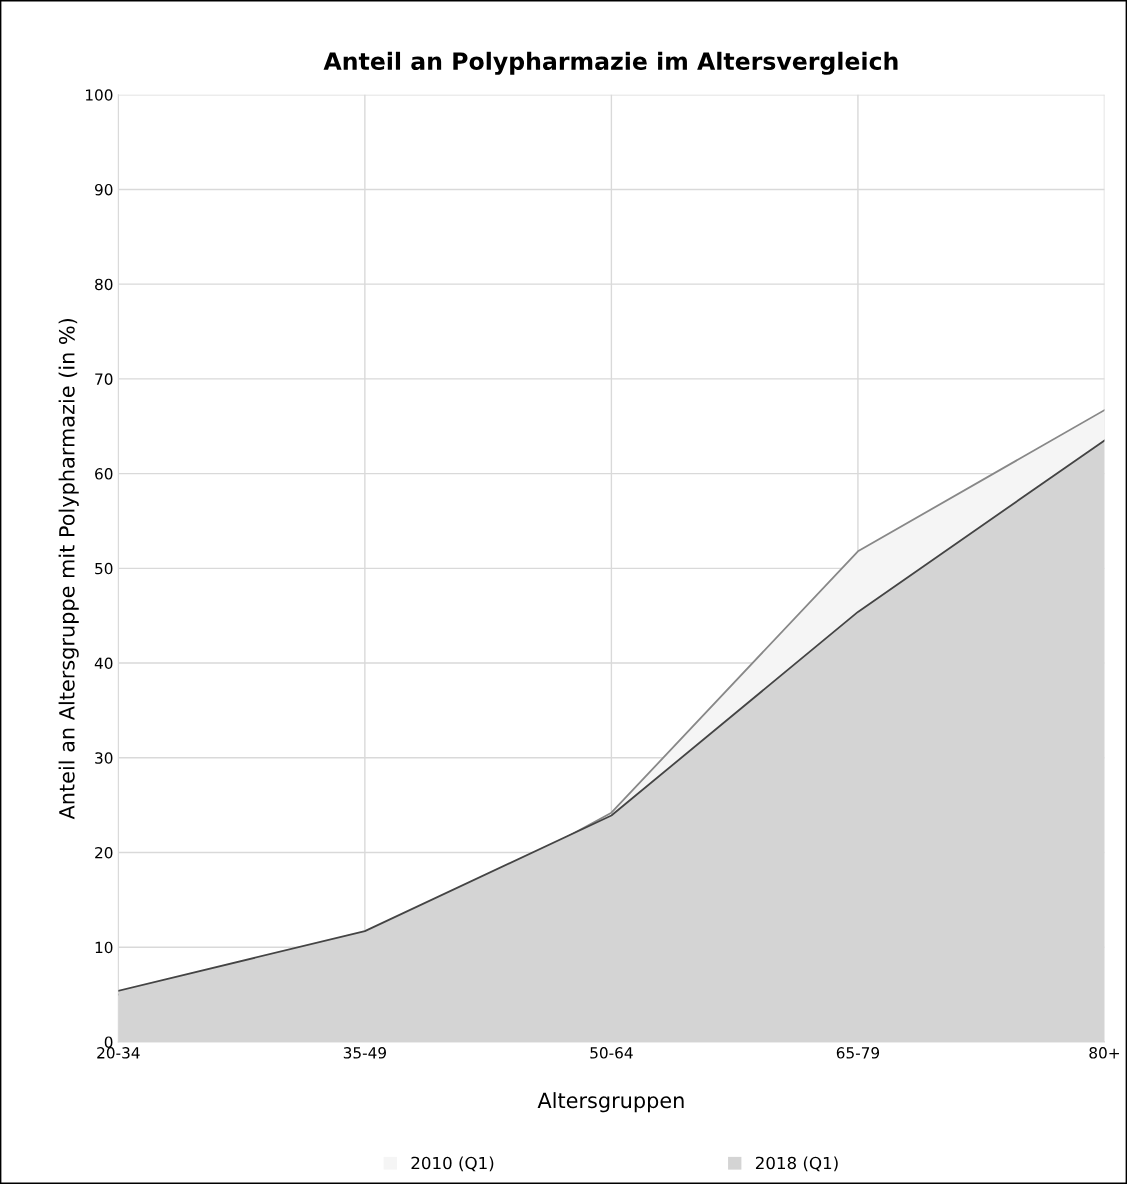 Image resolution: width=1127 pixels, height=1184 pixels. I want to click on y-tick-label: 90, so click(103, 189).